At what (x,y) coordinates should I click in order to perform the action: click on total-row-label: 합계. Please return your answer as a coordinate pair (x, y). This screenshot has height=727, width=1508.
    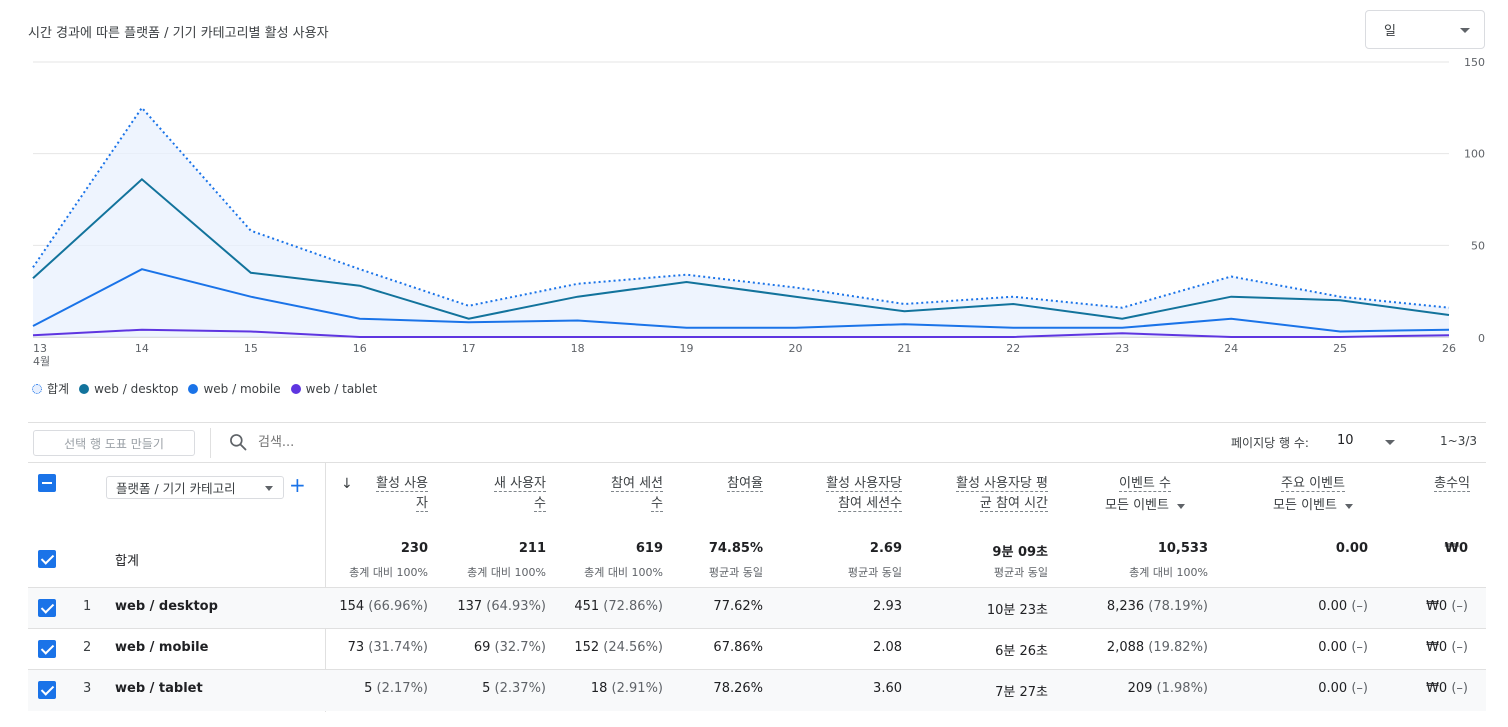
    Looking at the image, I should click on (127, 561).